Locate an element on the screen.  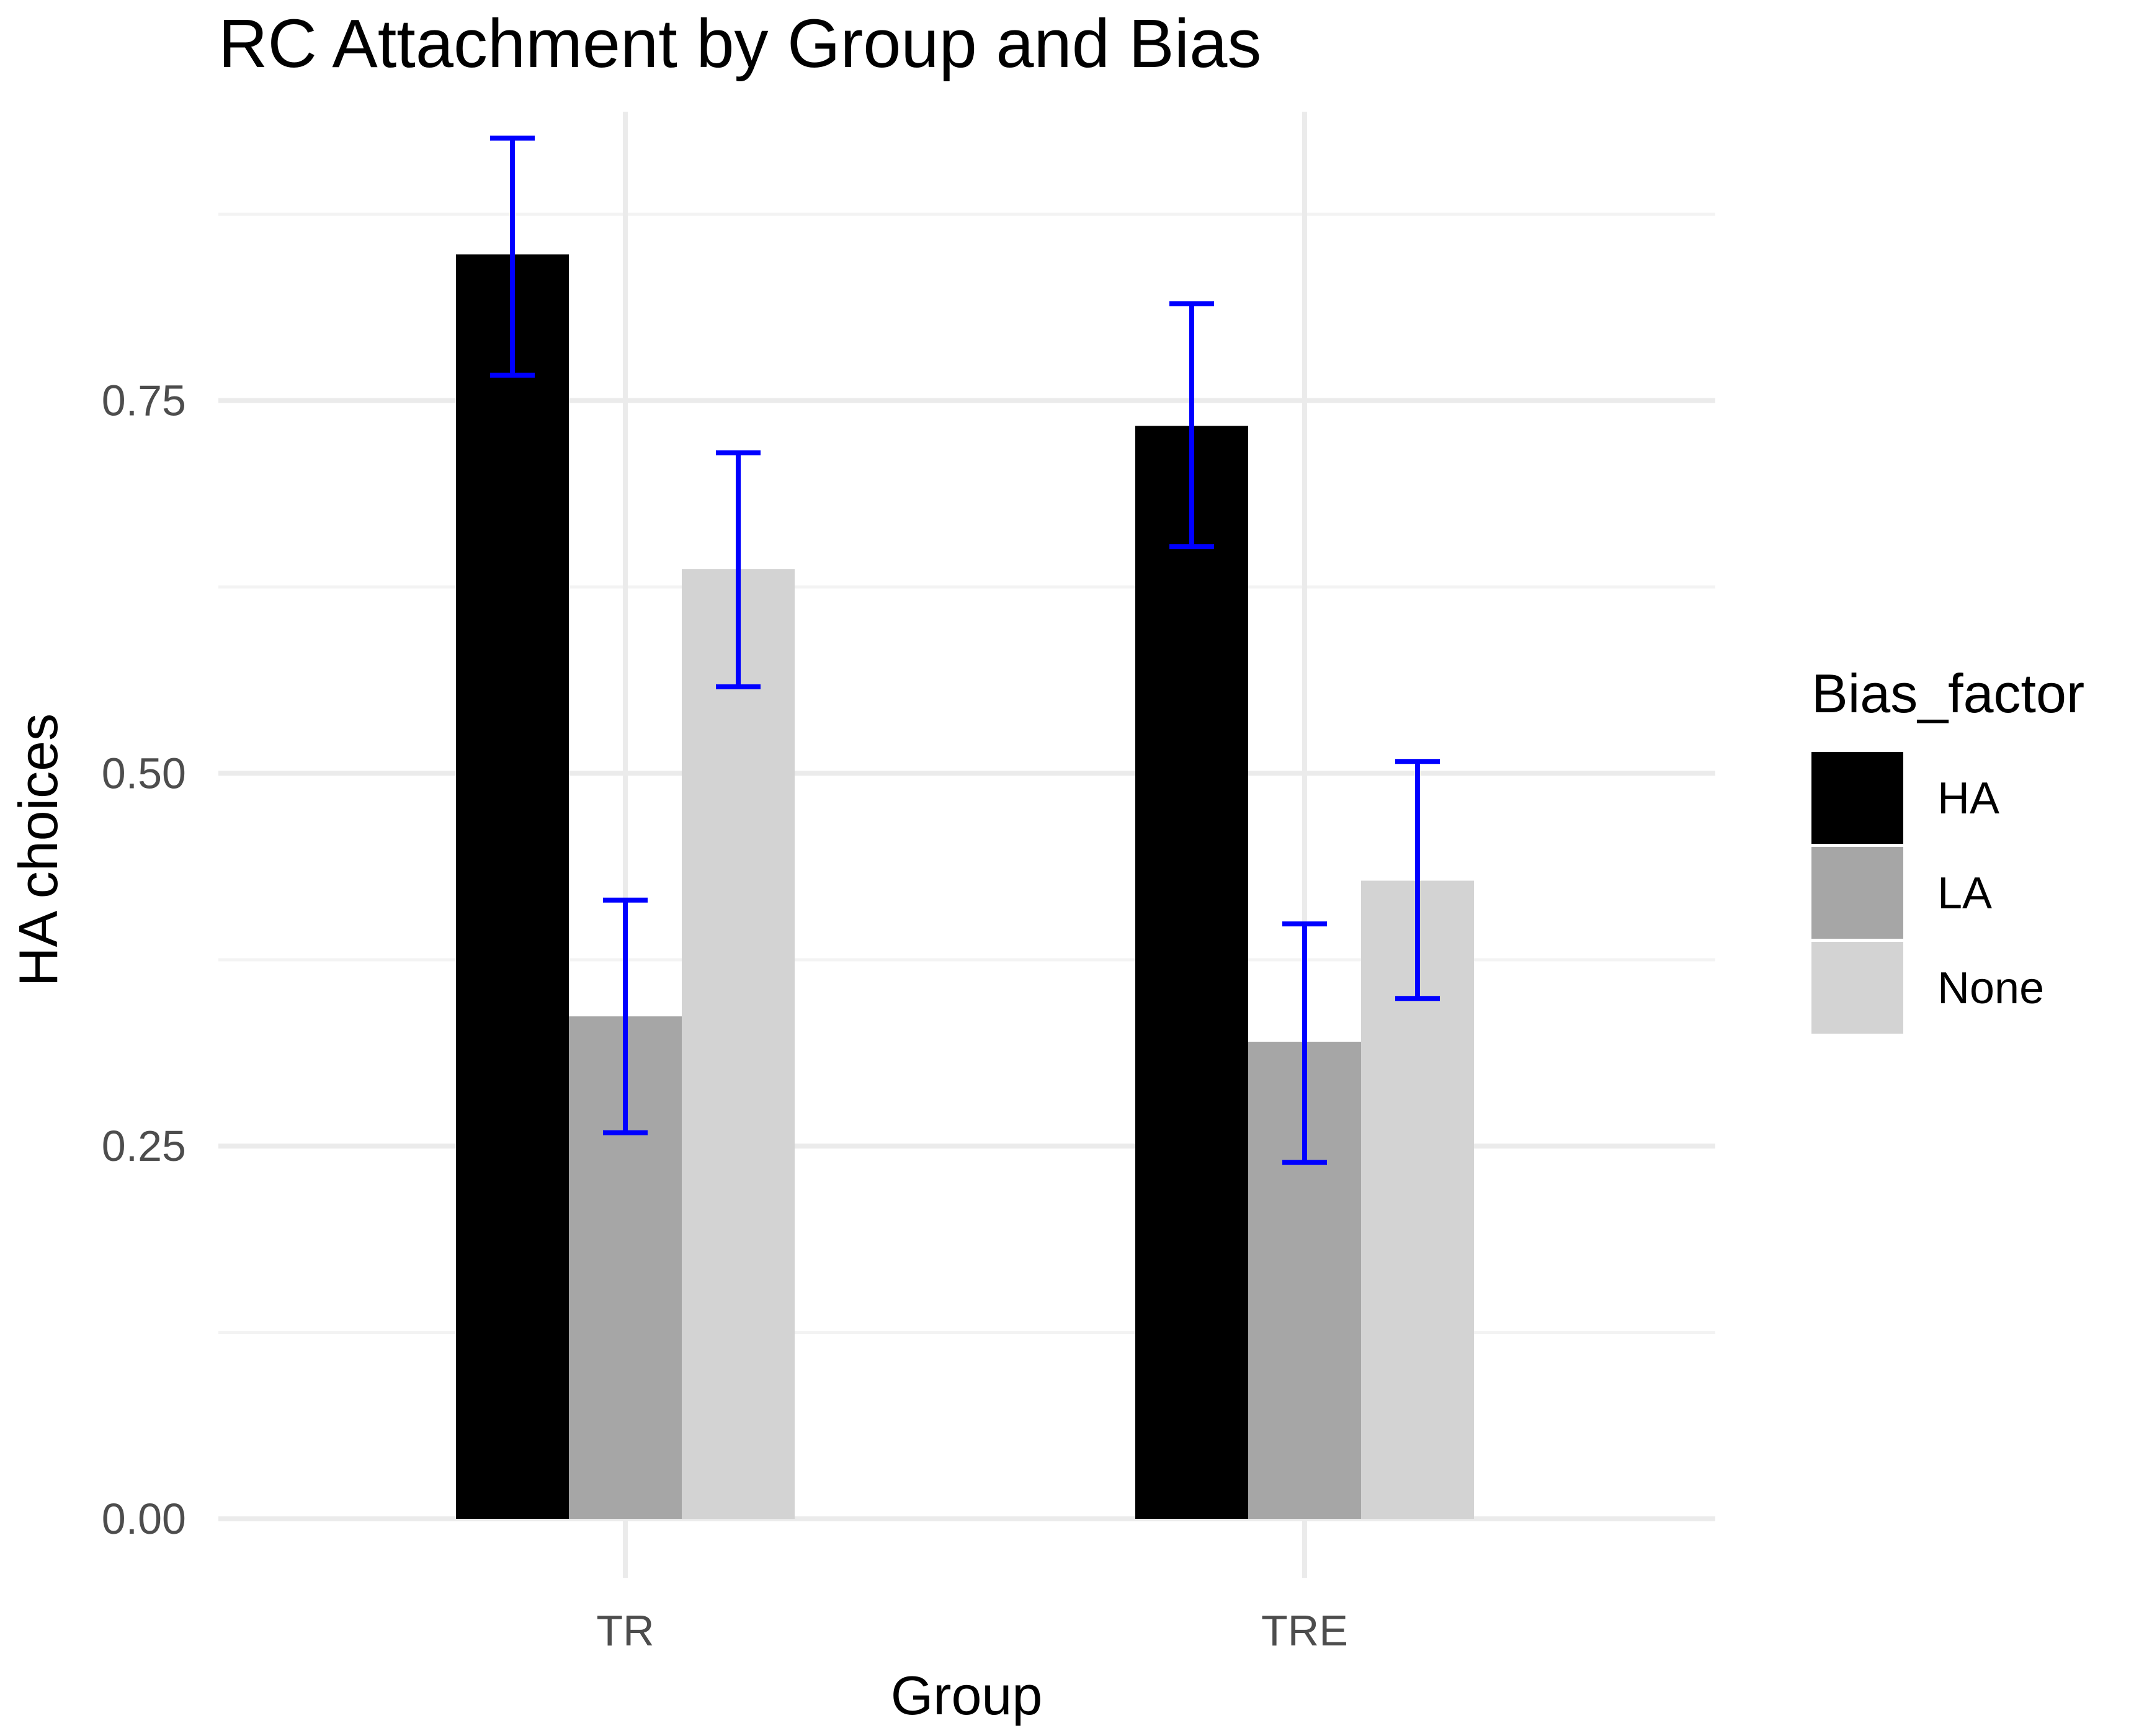
y-tick-label: 0.75 is located at coordinates (144, 401).